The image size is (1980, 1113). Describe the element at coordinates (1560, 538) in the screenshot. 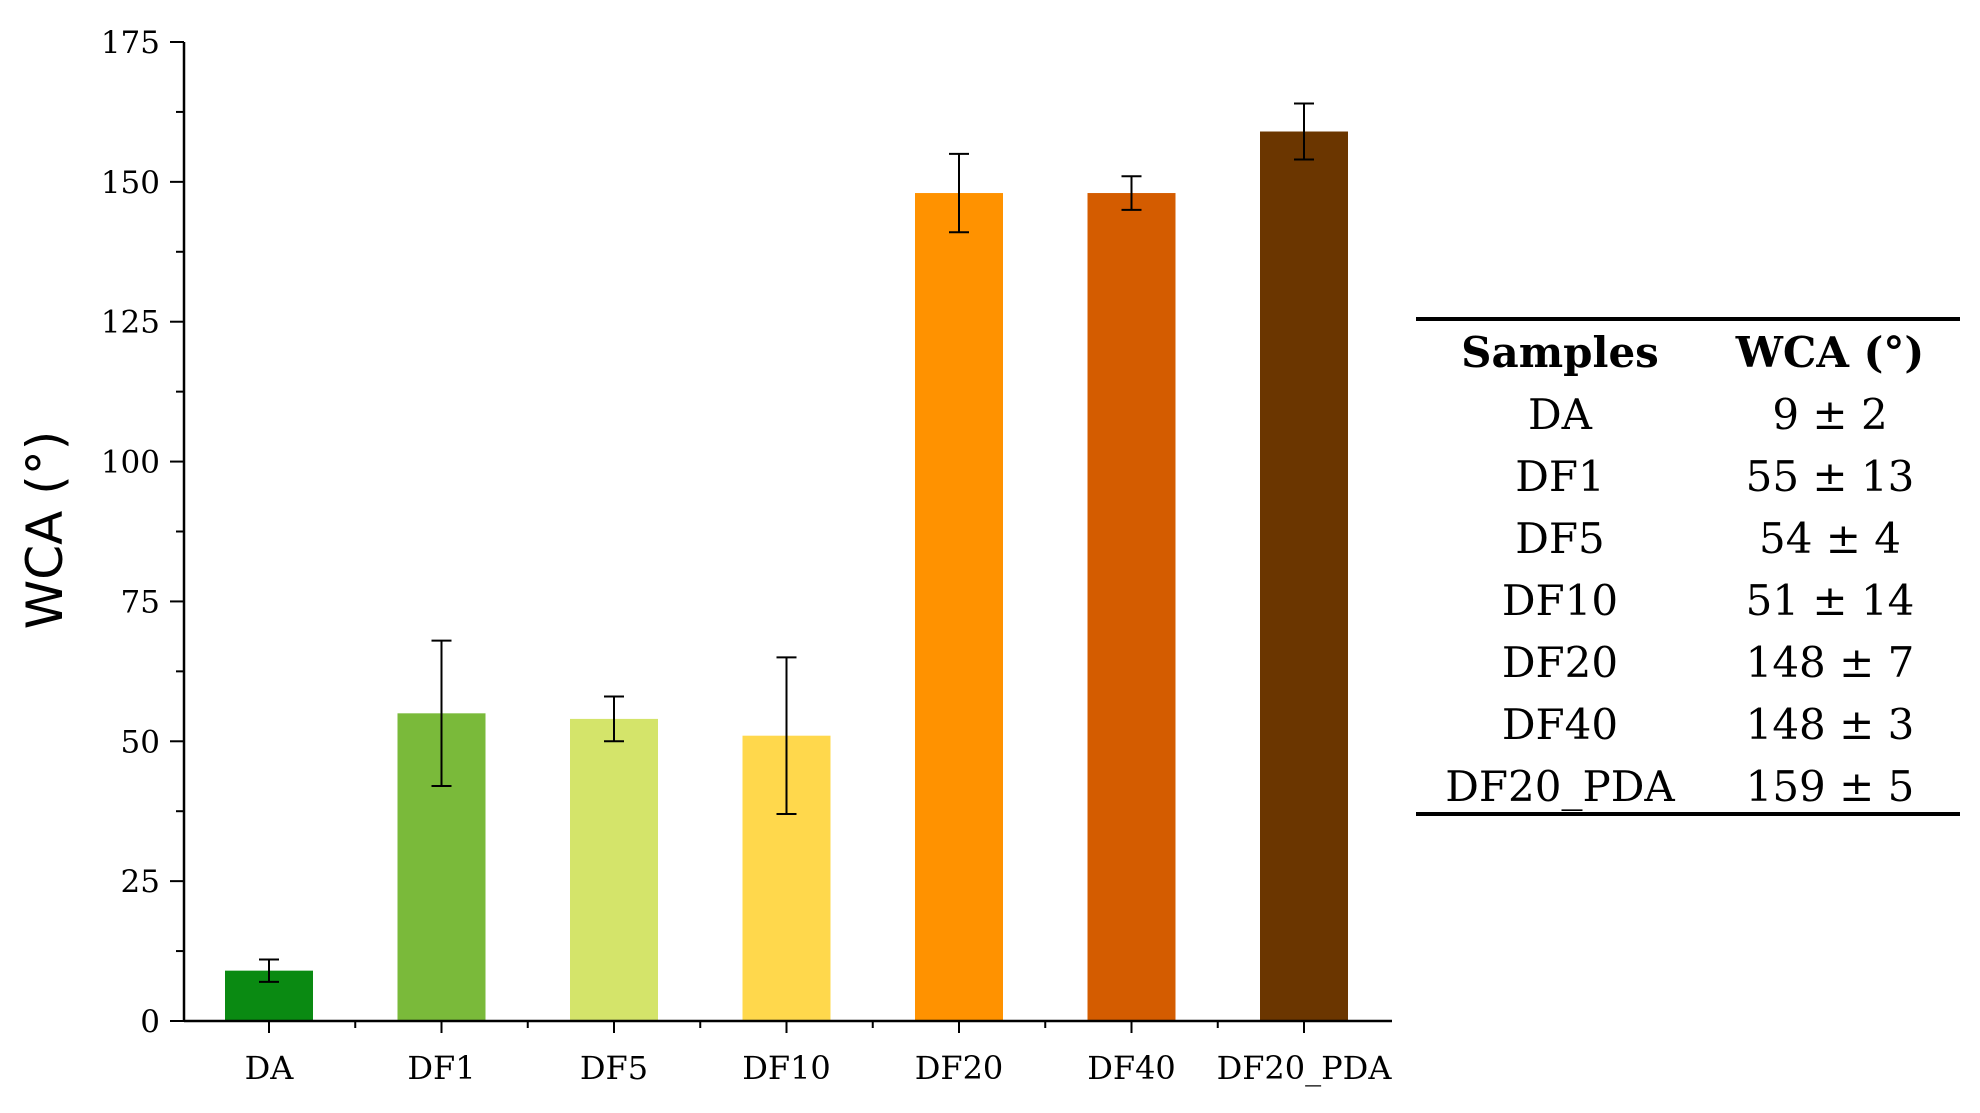

I see `table-cell-sample: DF5` at that location.